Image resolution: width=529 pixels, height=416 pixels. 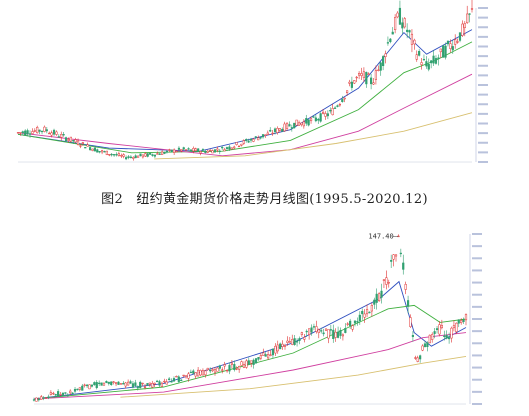 I want to click on figure-caption: 图2 纽约黄金期货价格走势月线图(1995.5-2020.12), so click(x=264, y=199).